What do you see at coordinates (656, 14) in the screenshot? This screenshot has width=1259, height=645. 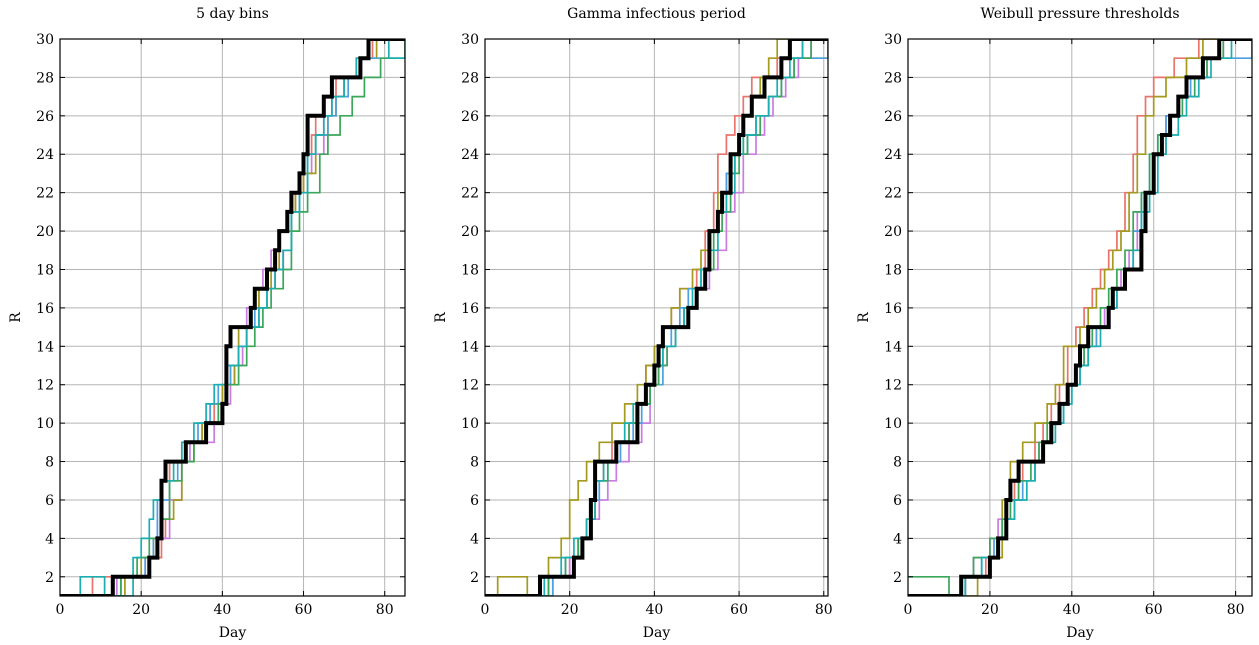 I see `chart-title: Gamma infectious period` at bounding box center [656, 14].